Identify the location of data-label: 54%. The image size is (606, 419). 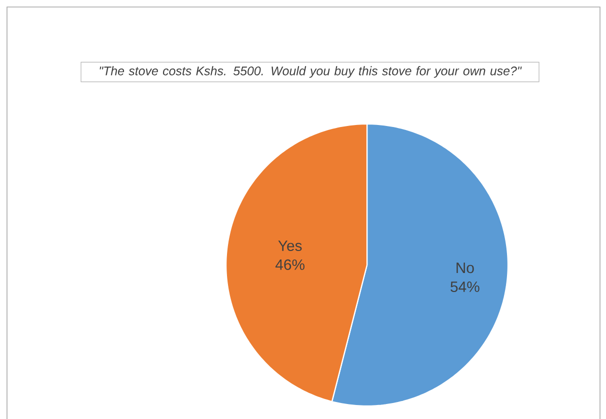
(465, 286).